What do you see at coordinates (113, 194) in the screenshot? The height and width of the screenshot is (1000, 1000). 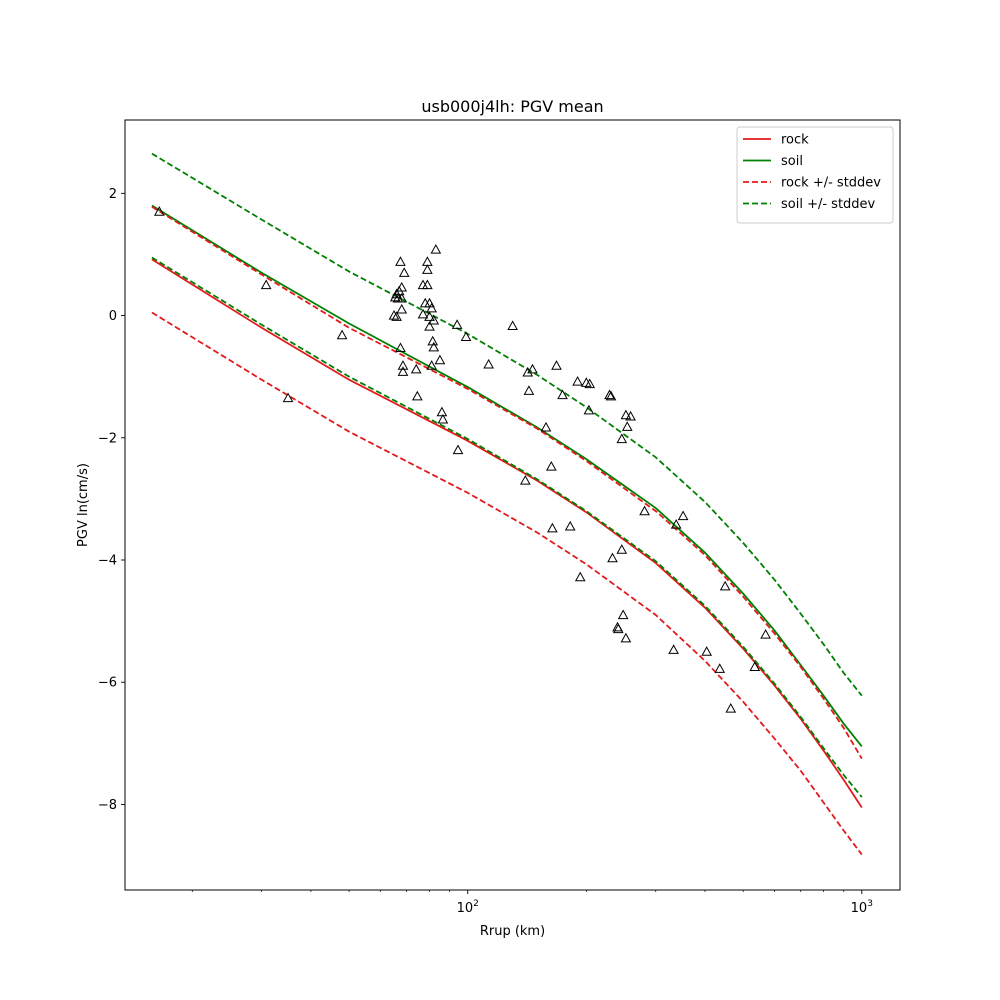 I see `y-tick-label: 2` at bounding box center [113, 194].